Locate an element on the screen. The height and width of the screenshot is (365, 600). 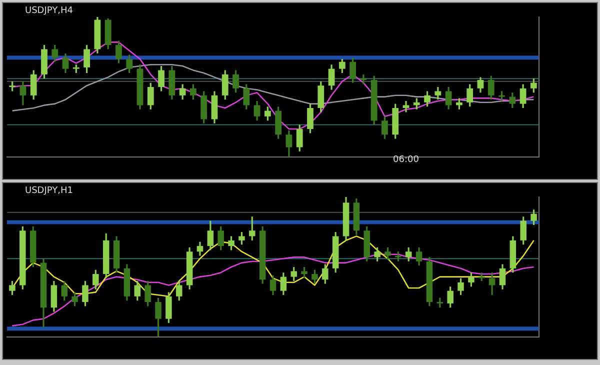
annotation: 06:00 is located at coordinates (406, 160).